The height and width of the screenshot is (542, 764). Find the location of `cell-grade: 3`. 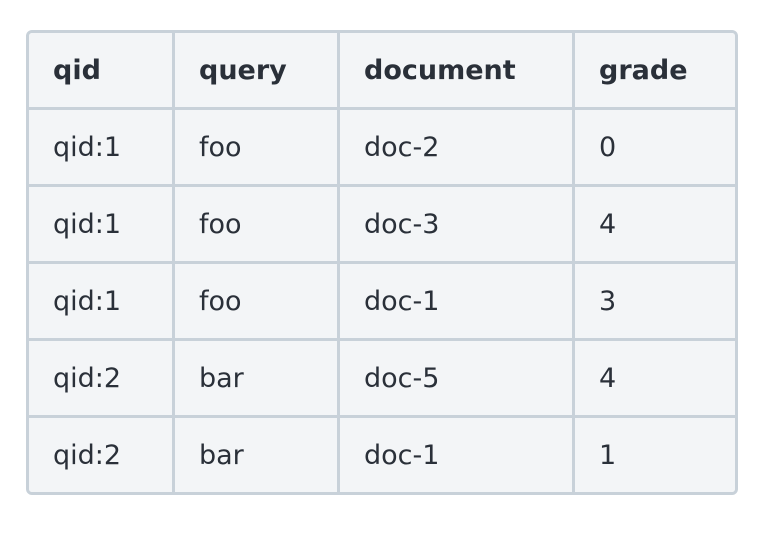

cell-grade: 3 is located at coordinates (653, 301).